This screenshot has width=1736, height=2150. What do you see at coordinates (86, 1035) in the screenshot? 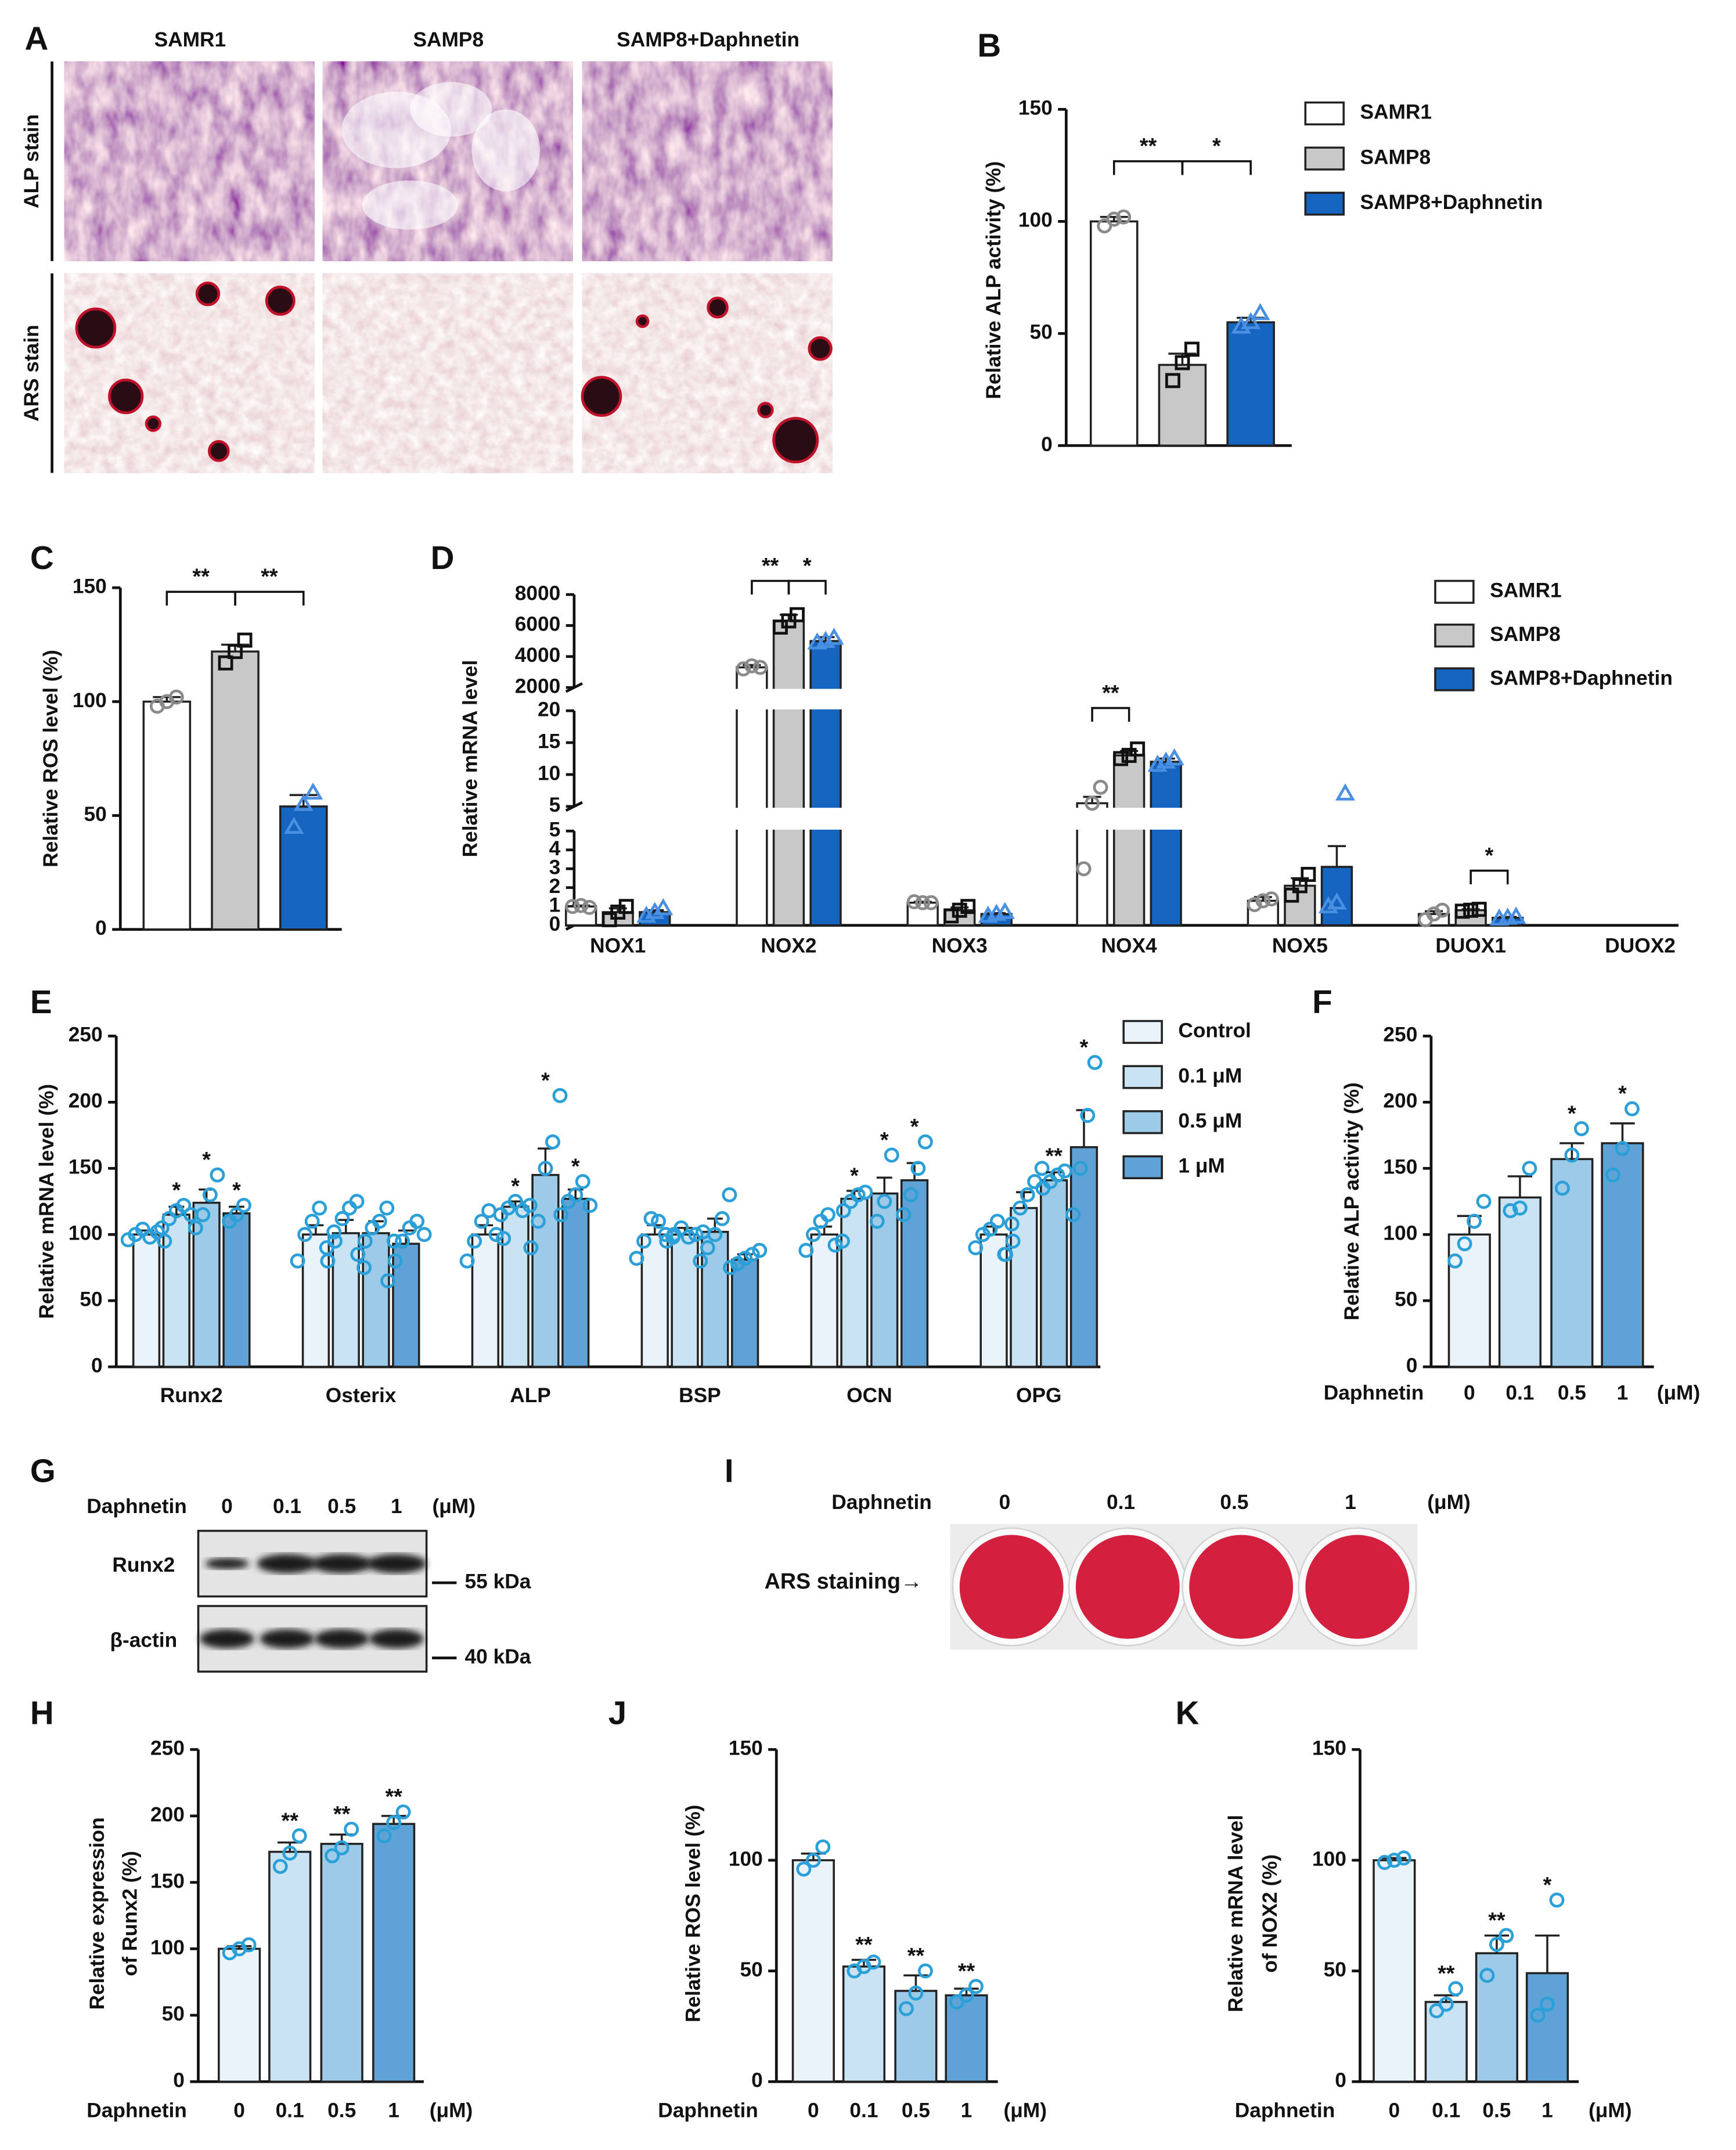
I see `y-tick-label: 250` at bounding box center [86, 1035].